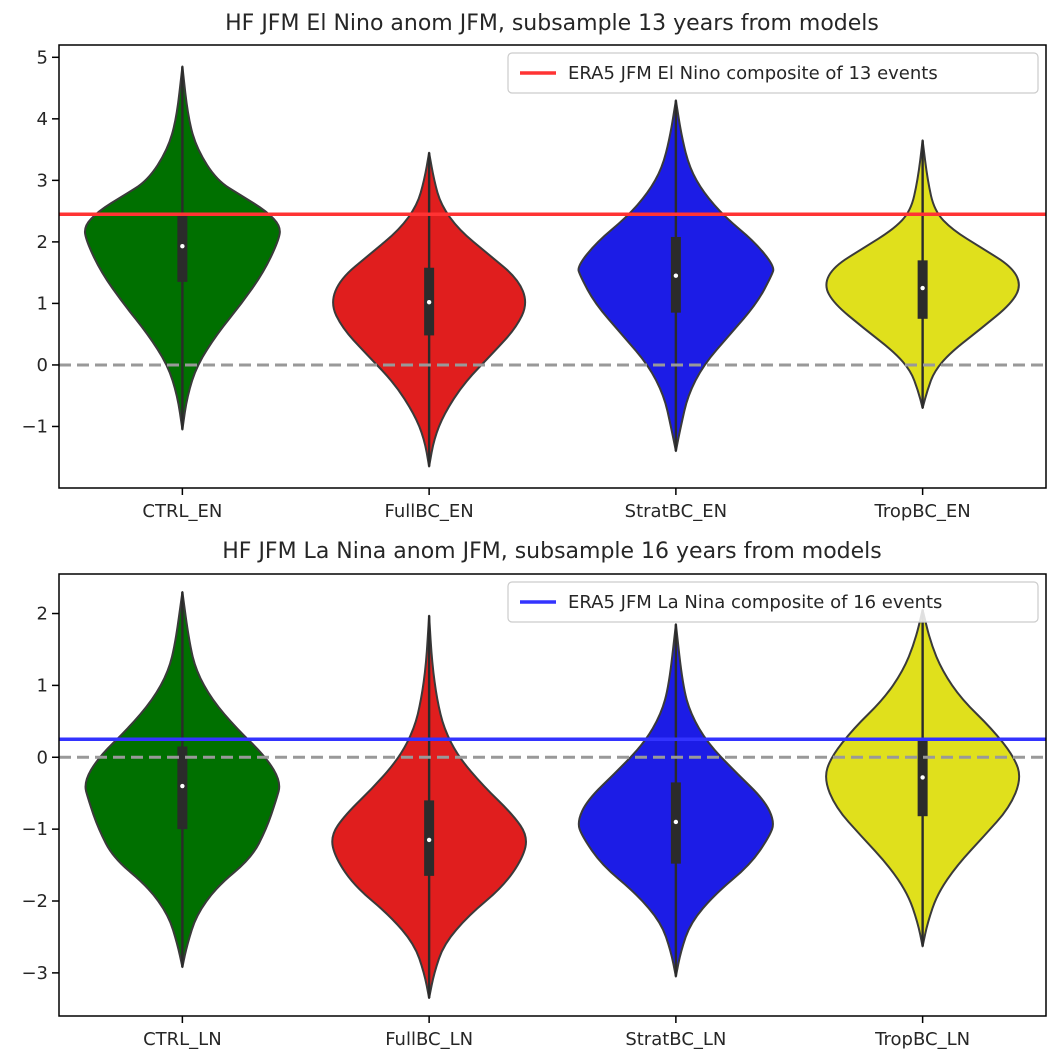 This screenshot has height=1058, width=1048. What do you see at coordinates (42, 180) in the screenshot?
I see `y-tick-label: 3` at bounding box center [42, 180].